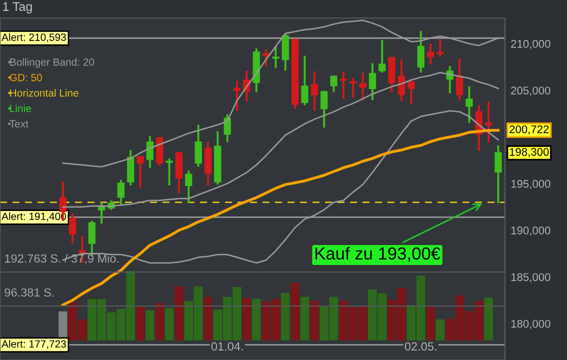  What do you see at coordinates (32, 258) in the screenshot?
I see `y2-tick-label: 192.763 S.` at bounding box center [32, 258].